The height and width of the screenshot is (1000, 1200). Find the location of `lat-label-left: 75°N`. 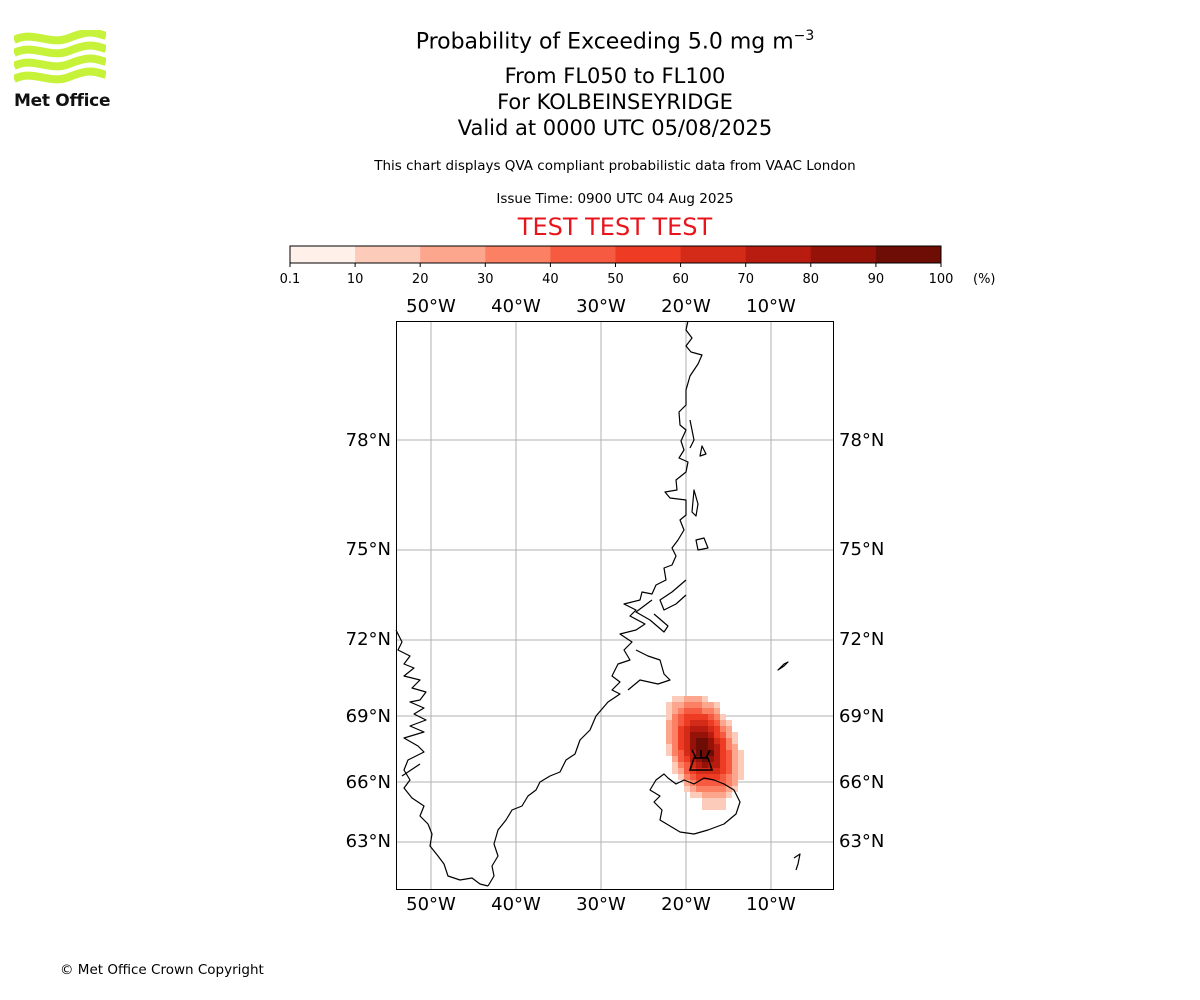

lat-label-left: 75°N is located at coordinates (368, 549).